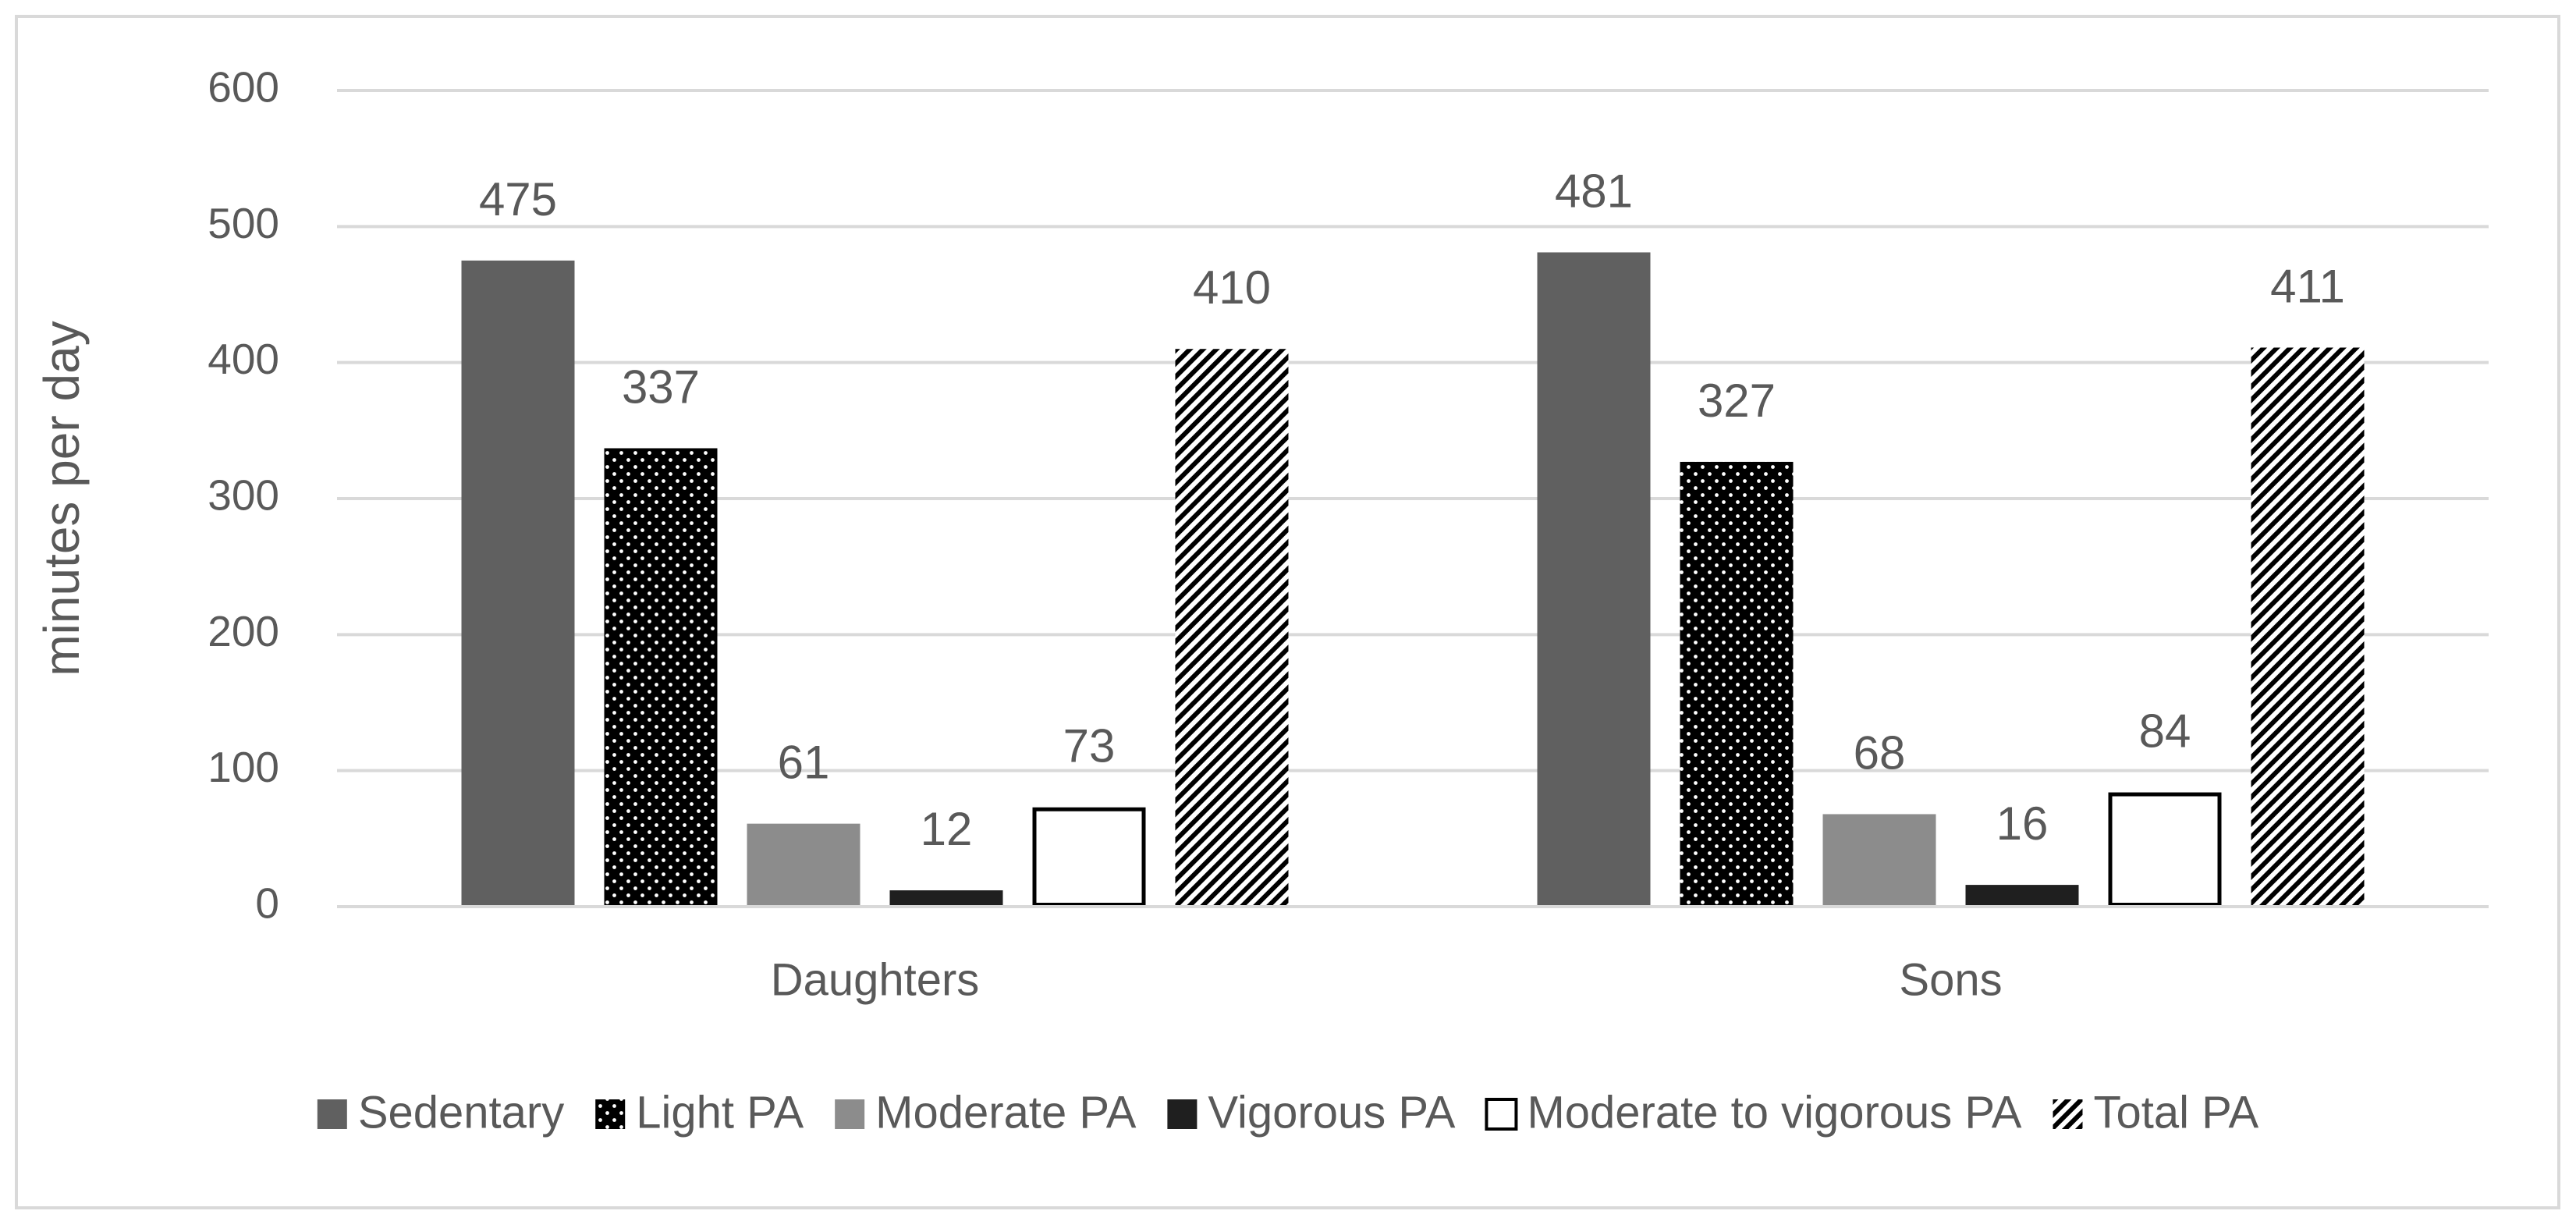 This screenshot has height=1225, width=2576. I want to click on data-label: 337, so click(661, 386).